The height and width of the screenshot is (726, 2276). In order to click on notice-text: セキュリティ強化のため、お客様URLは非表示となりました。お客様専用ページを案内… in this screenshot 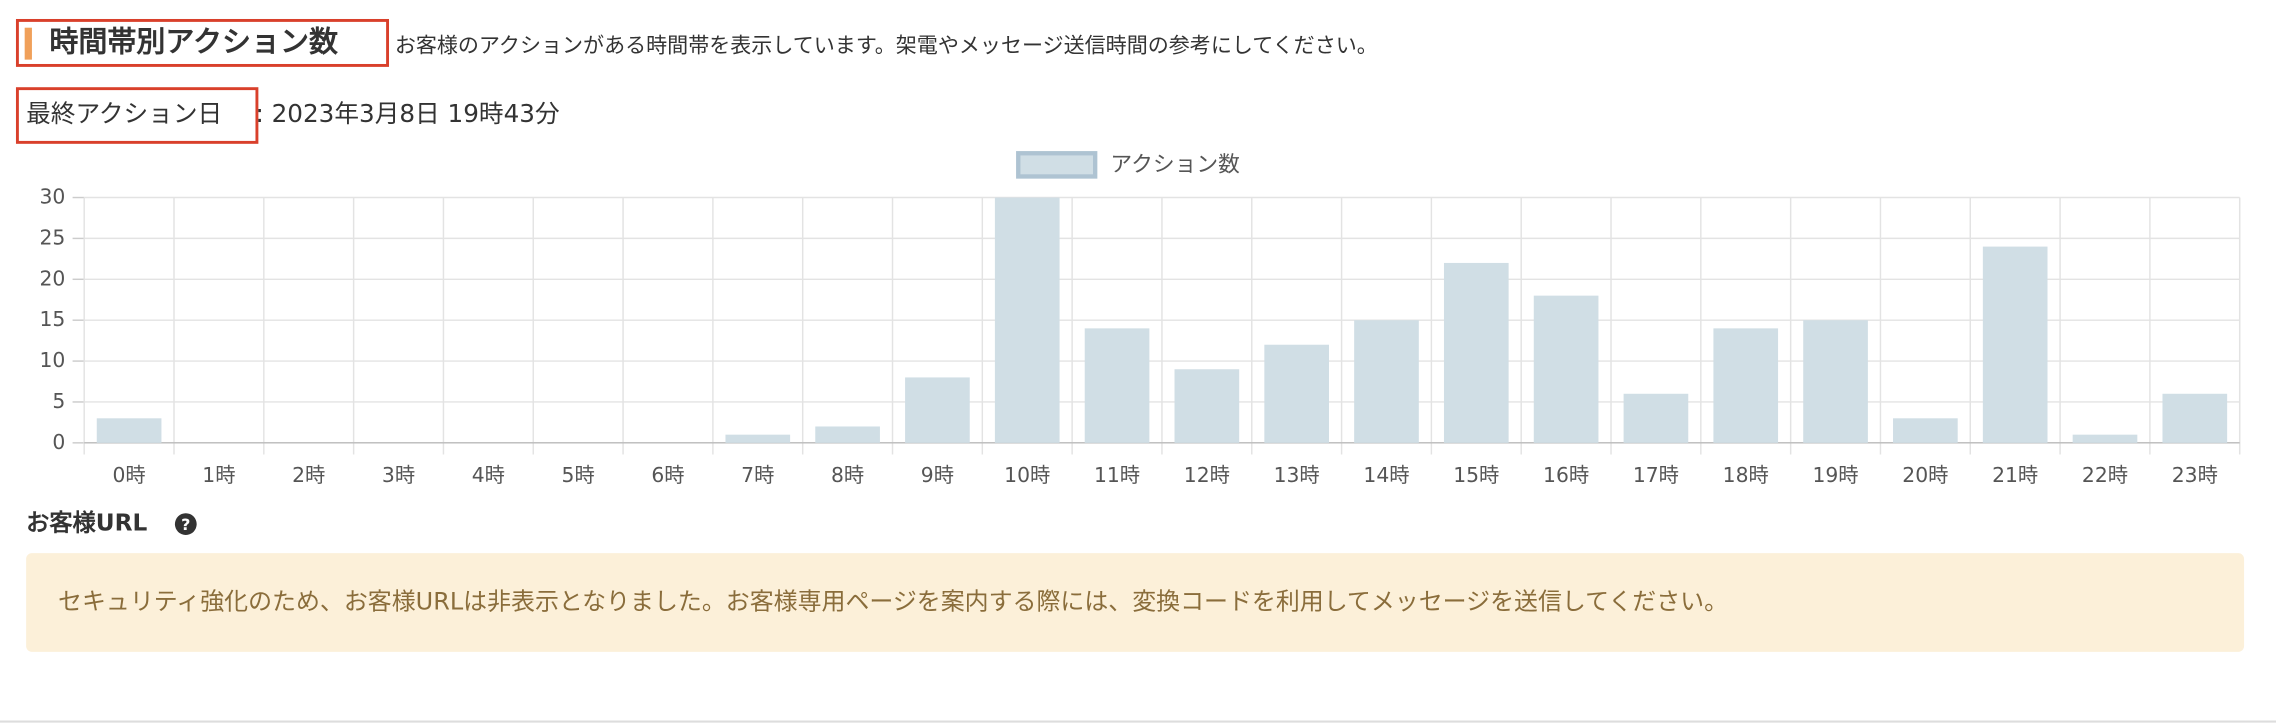, I will do `click(893, 602)`.